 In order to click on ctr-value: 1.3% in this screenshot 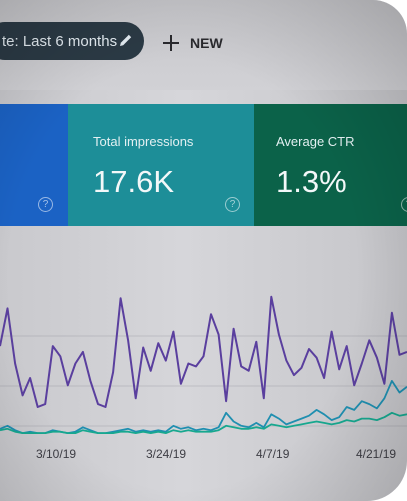, I will do `click(311, 181)`.